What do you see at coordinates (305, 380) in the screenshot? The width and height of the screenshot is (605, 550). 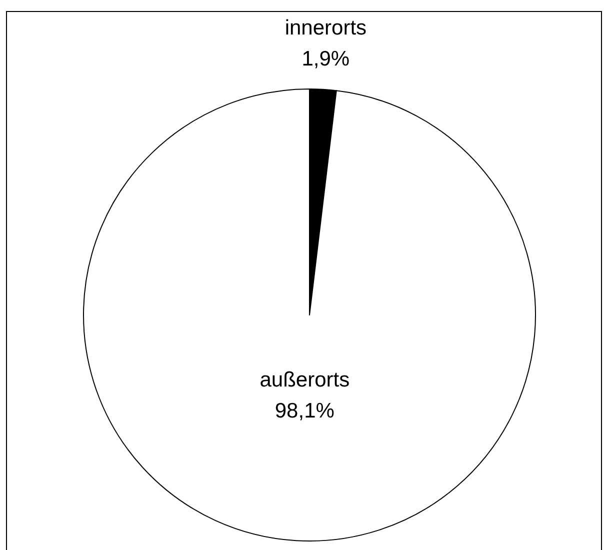 I see `slice-label: außerorts` at bounding box center [305, 380].